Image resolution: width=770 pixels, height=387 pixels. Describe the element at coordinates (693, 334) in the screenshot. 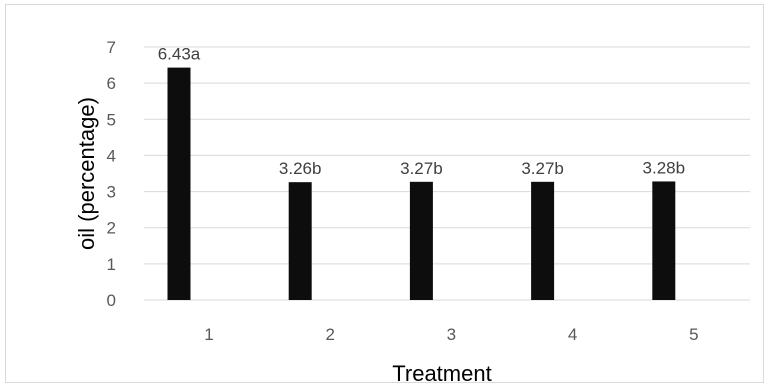

I see `x-tick-label: 5` at that location.